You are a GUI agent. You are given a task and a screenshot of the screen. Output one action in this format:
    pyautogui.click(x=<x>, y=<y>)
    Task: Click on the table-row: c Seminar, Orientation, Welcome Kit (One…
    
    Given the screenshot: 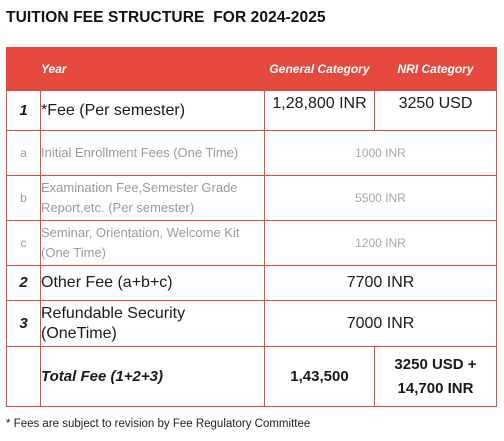 What is the action you would take?
    pyautogui.click(x=251, y=243)
    